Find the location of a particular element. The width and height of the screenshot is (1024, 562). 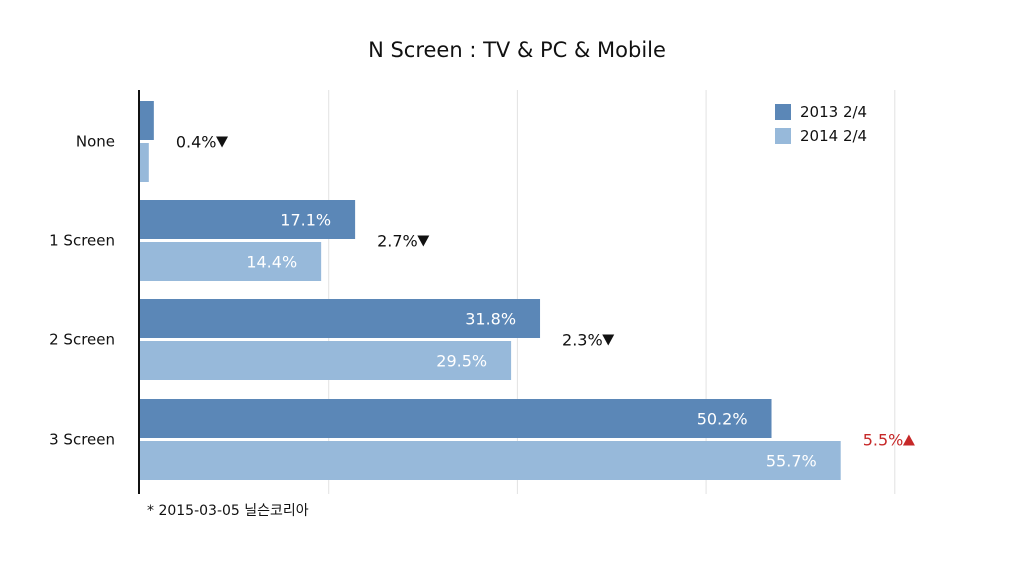

category-label: 3 Screen is located at coordinates (82, 440).